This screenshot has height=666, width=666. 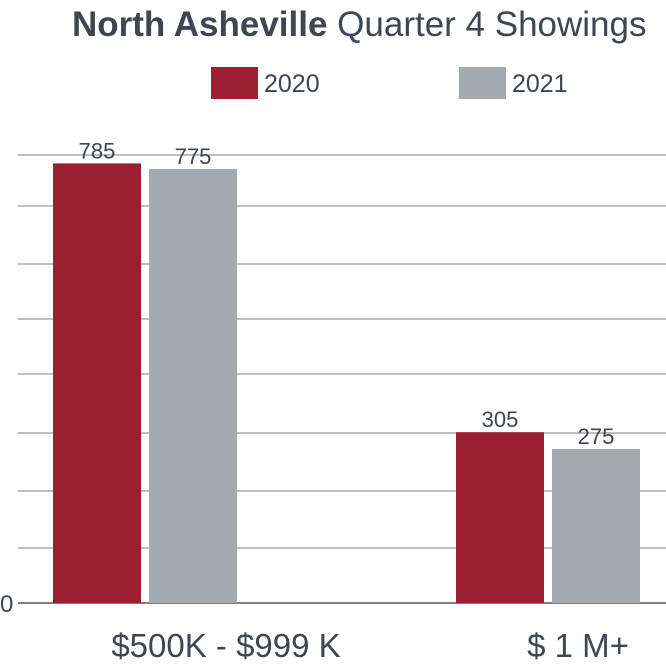 I want to click on y-tick-label: 0, so click(x=6, y=604).